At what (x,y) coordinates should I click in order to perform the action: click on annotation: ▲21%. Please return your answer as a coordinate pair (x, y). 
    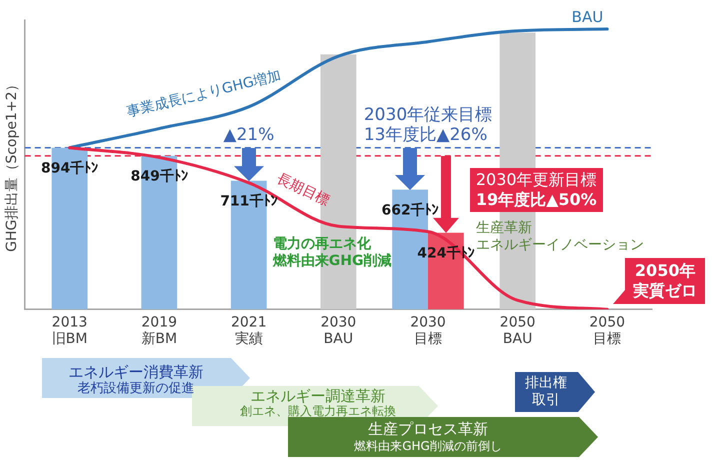
    Looking at the image, I should click on (248, 134).